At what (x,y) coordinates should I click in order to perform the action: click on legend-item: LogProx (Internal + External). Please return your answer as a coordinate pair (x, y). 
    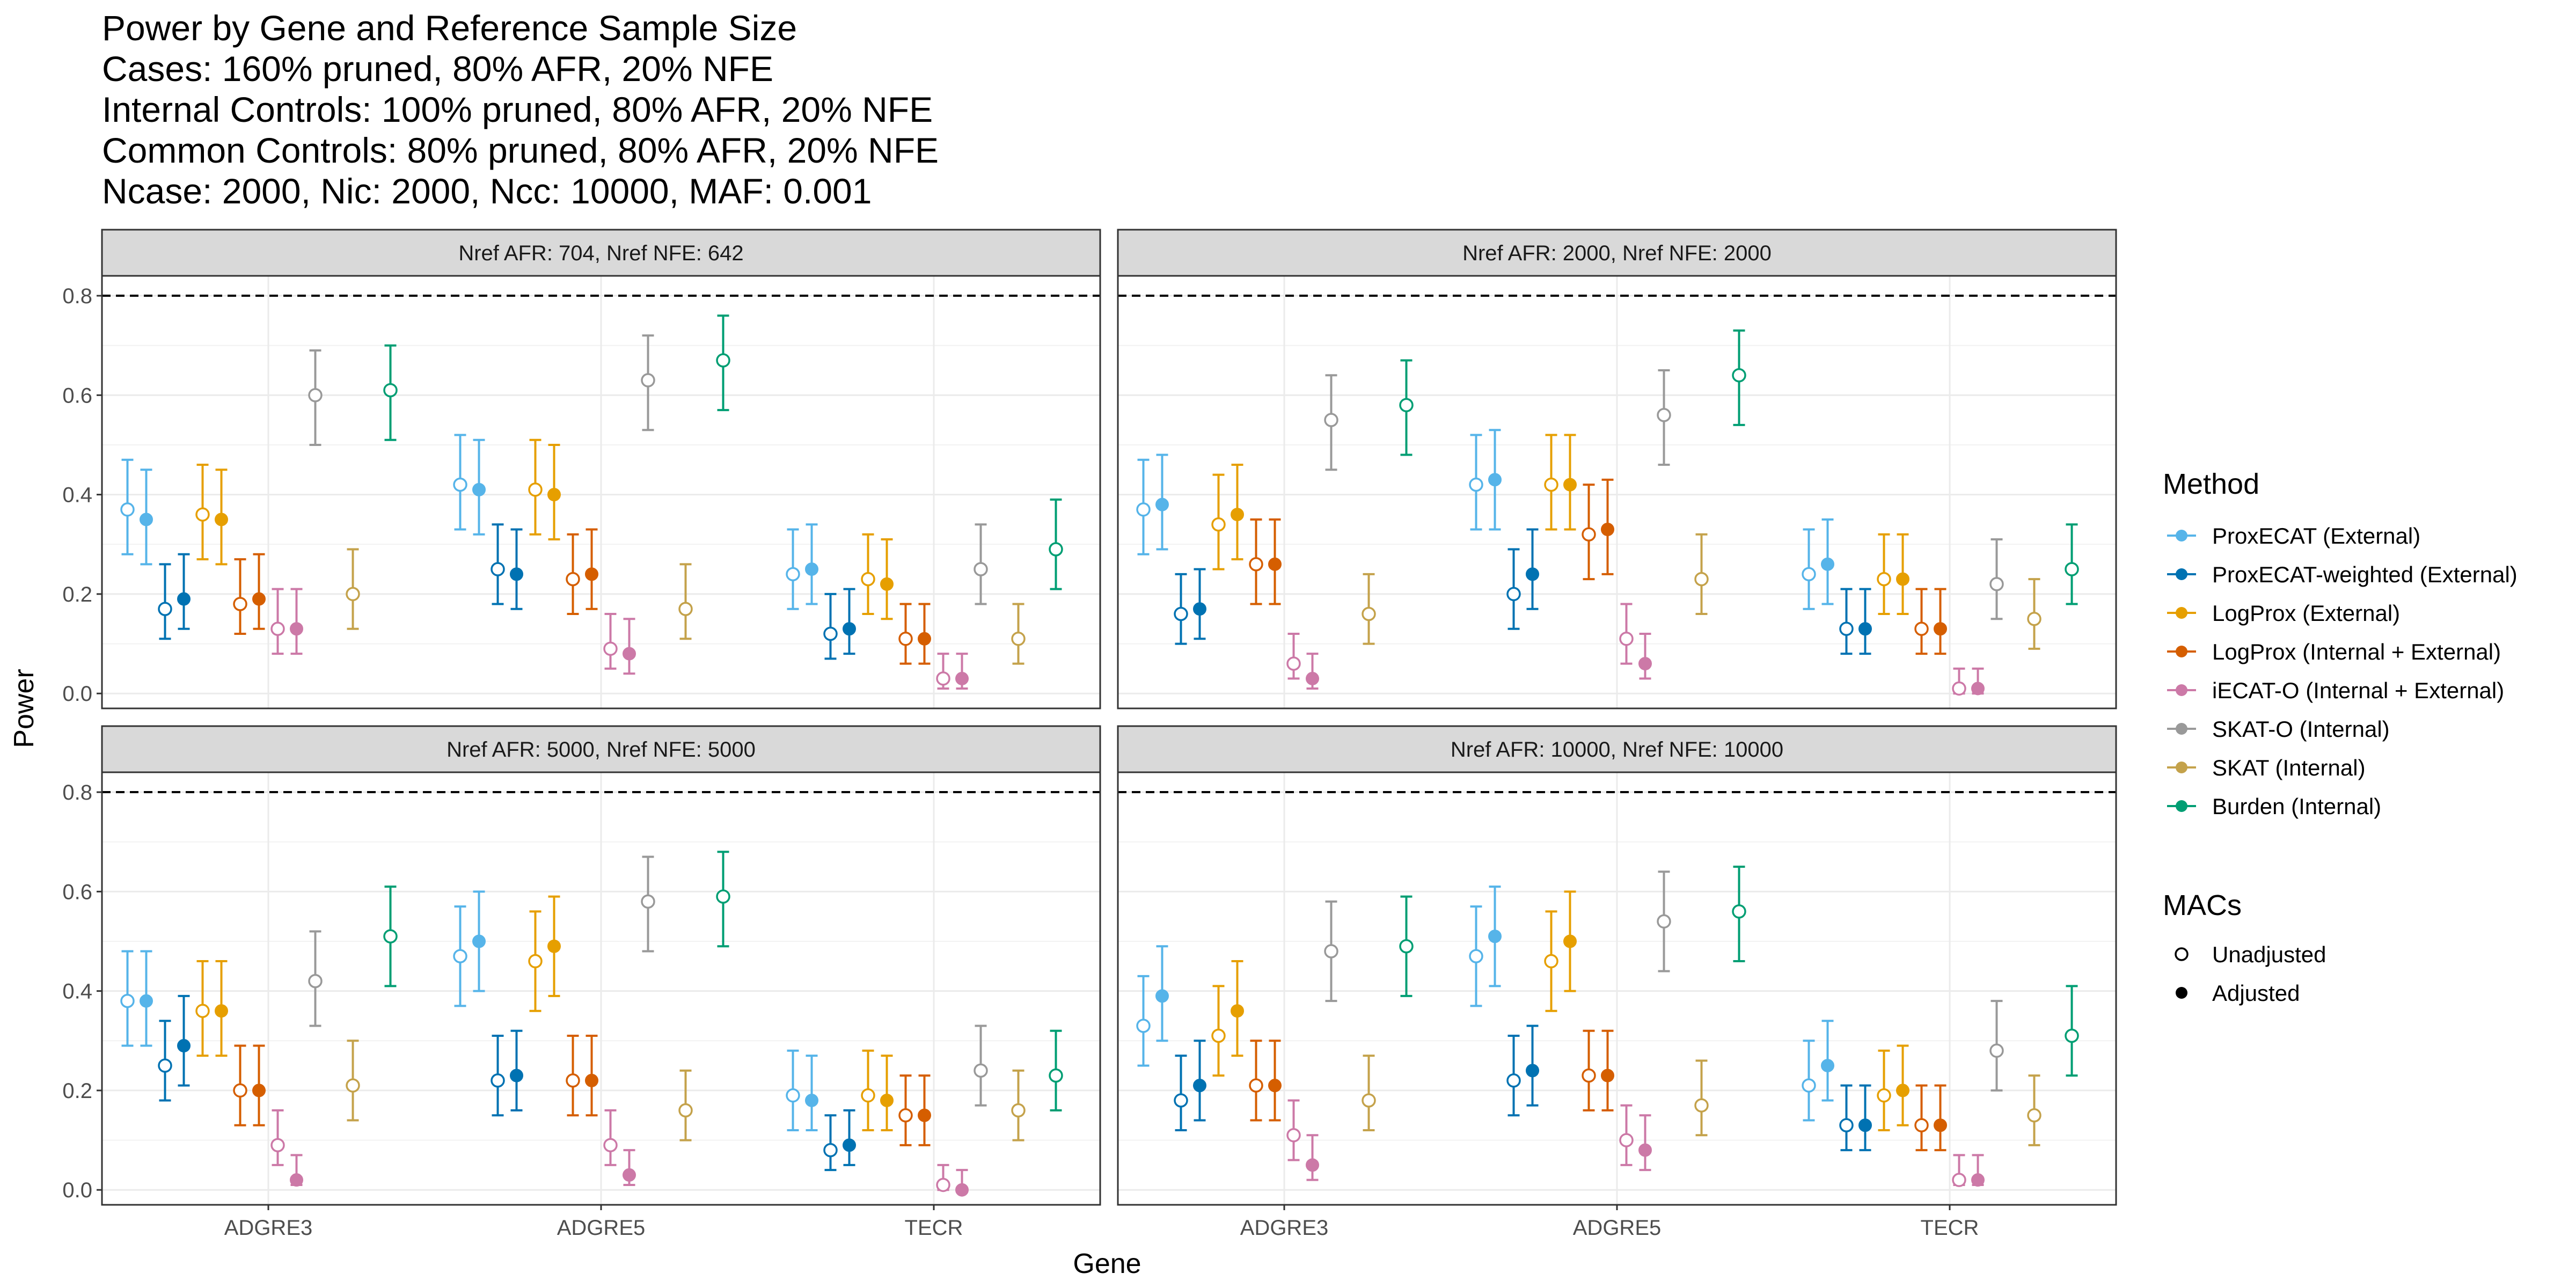
    Looking at the image, I should click on (2334, 651).